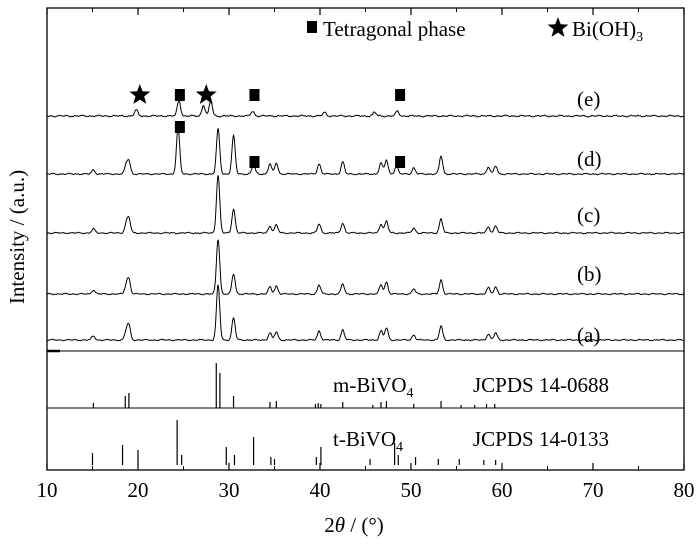 The image size is (700, 545). Describe the element at coordinates (541, 439) in the screenshot. I see `reference-card-t-bivo4: JCPDS 14-0133` at that location.